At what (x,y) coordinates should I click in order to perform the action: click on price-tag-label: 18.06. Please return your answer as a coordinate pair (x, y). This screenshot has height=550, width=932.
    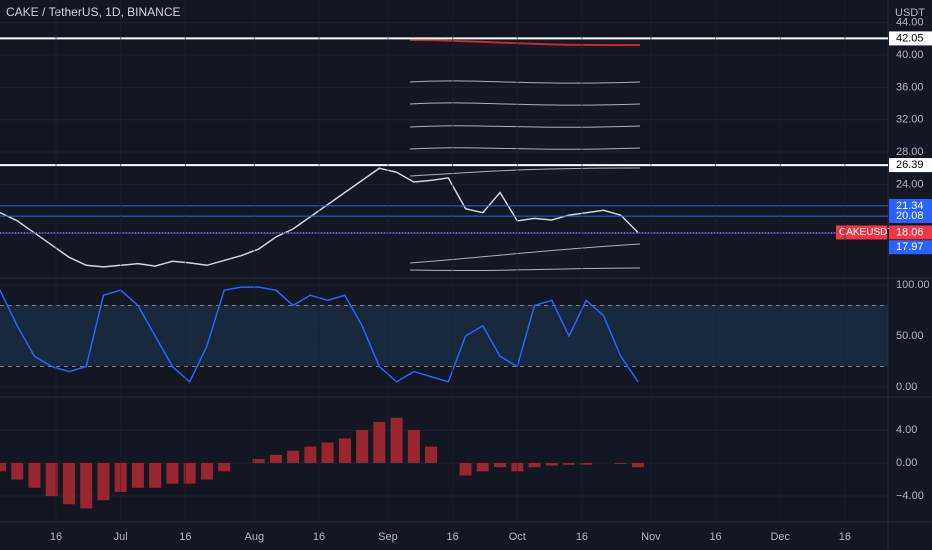
    Looking at the image, I should click on (910, 232).